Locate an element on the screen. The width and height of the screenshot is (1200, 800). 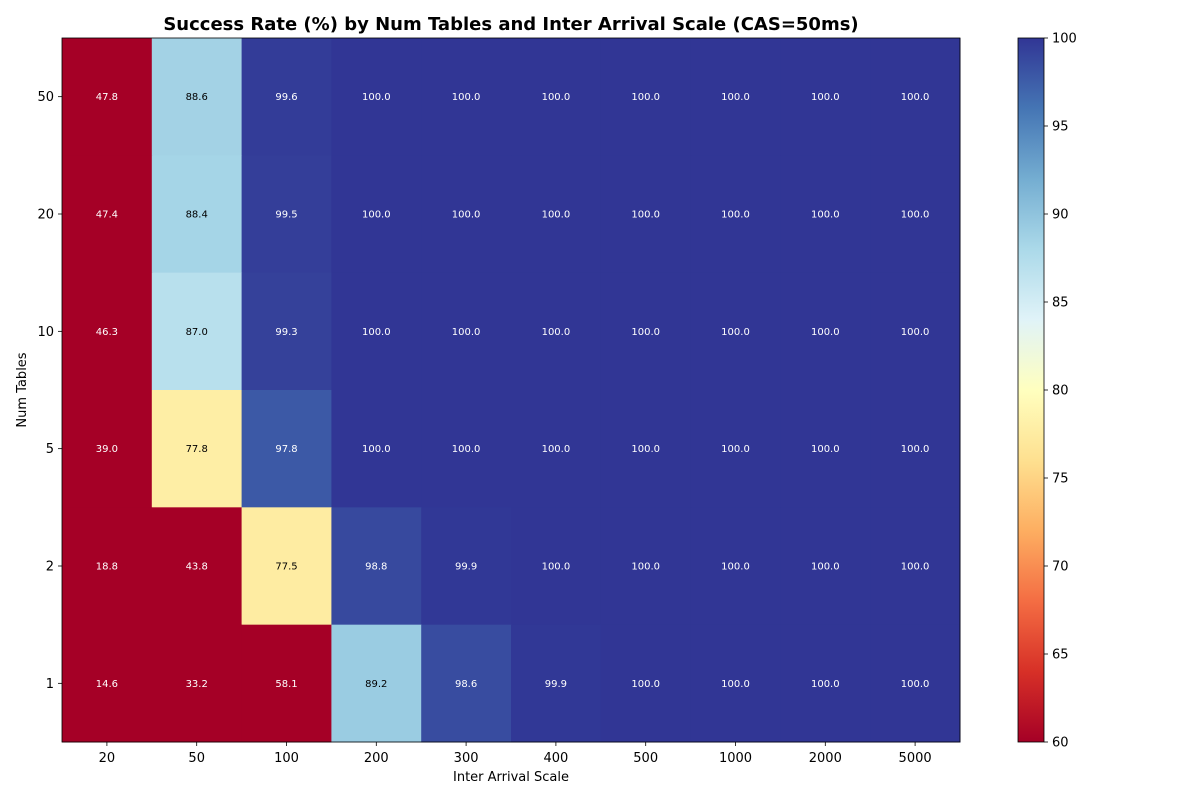
cell-value-label: 98.6 is located at coordinates (466, 684).